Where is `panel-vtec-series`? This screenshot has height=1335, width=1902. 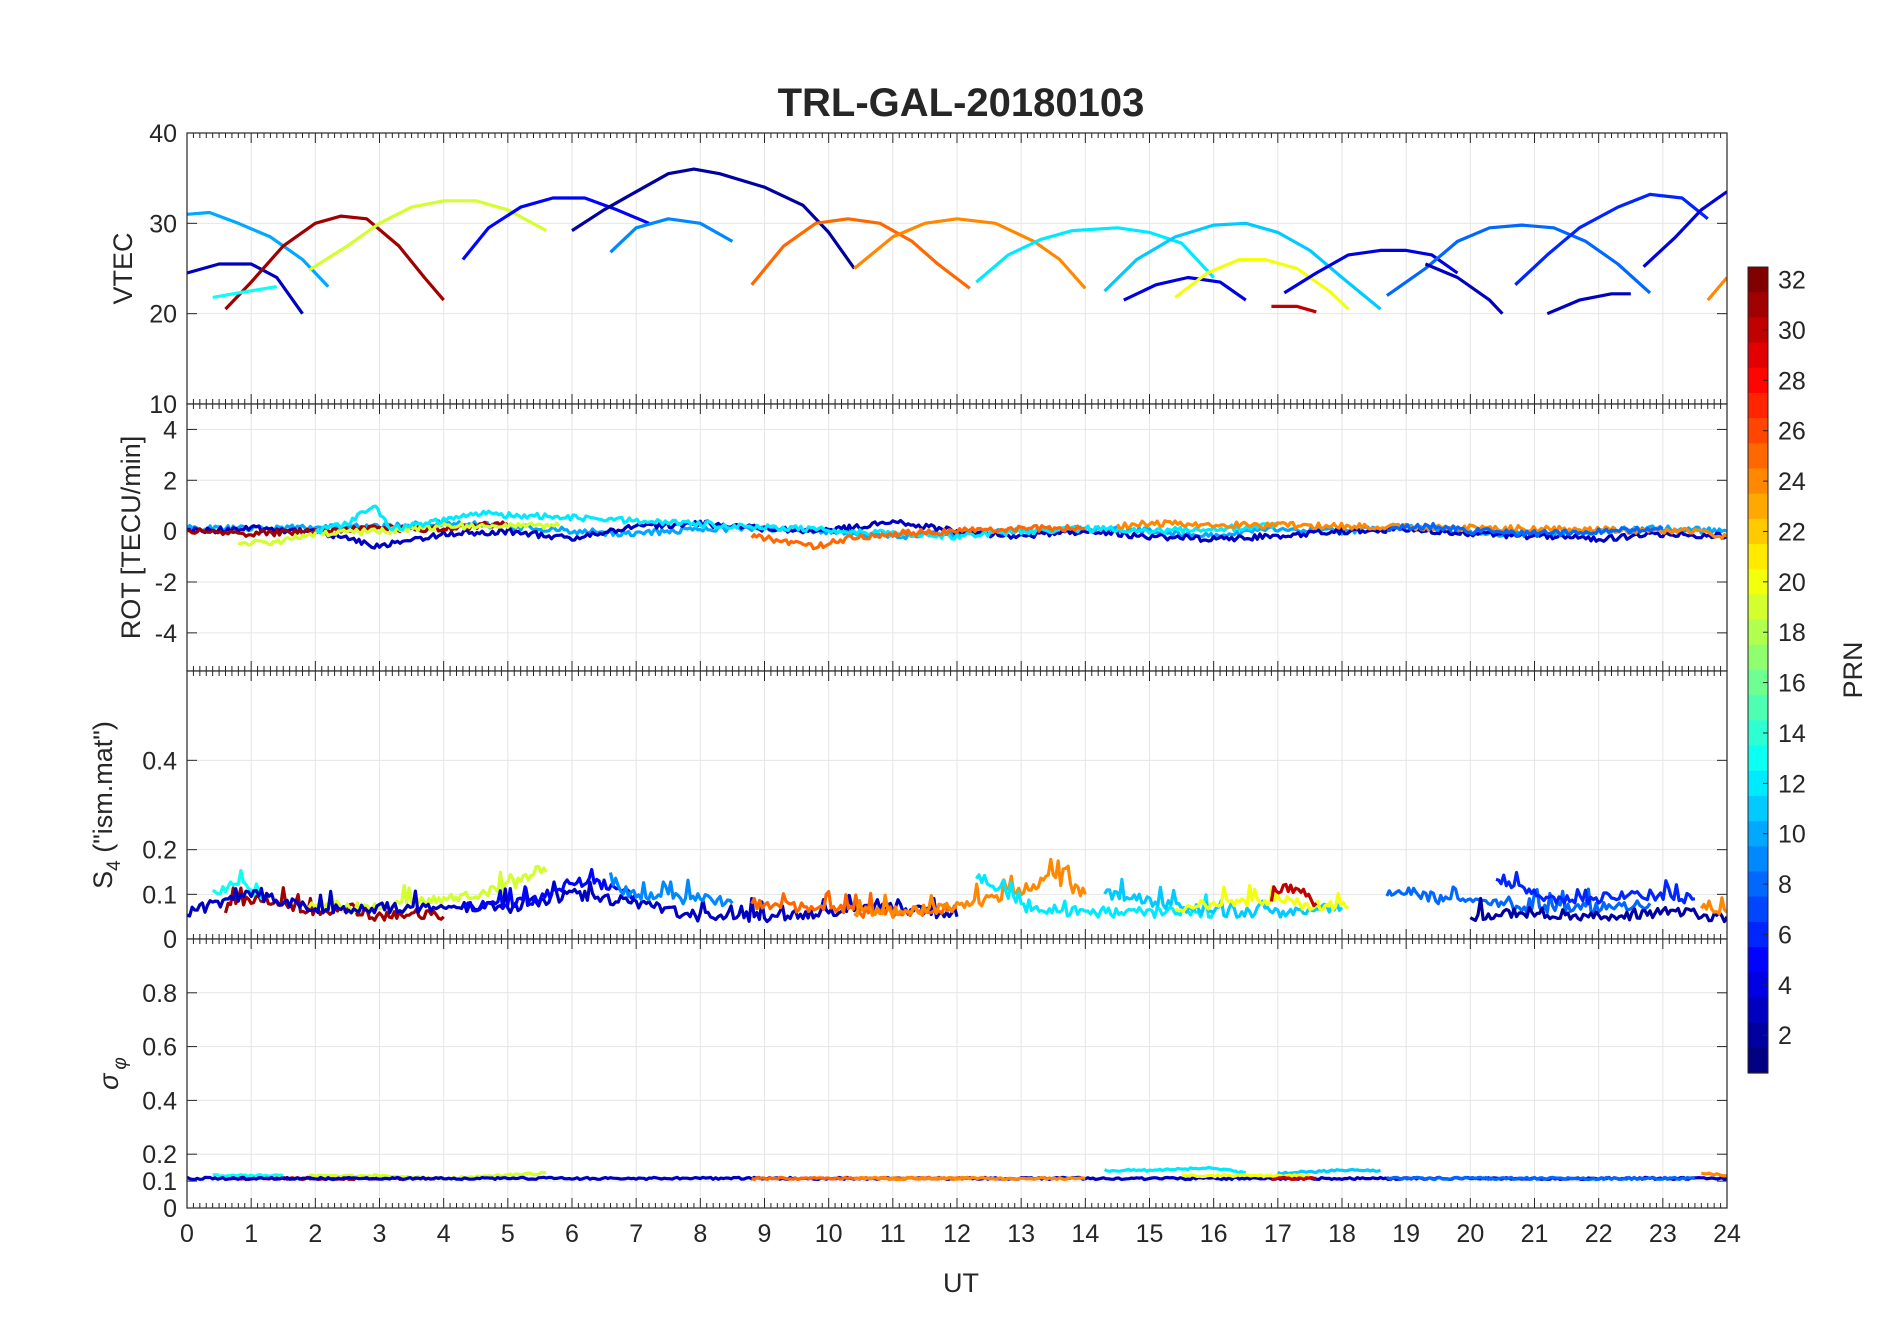
panel-vtec-series is located at coordinates (957, 241).